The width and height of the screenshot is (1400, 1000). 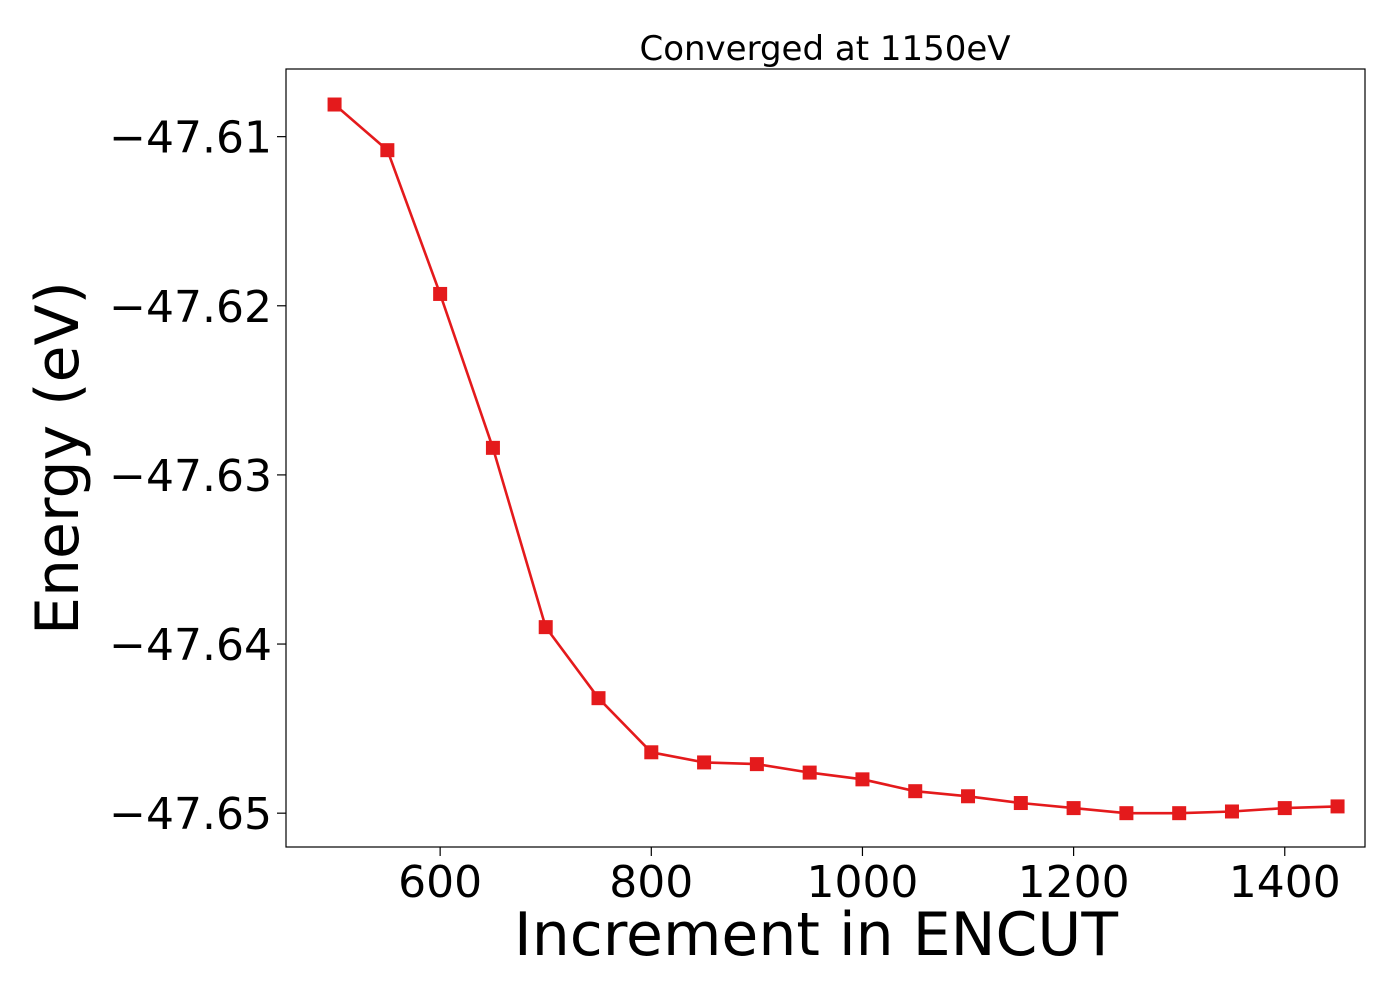 What do you see at coordinates (190, 645) in the screenshot?
I see `y-tick-label: −47.64` at bounding box center [190, 645].